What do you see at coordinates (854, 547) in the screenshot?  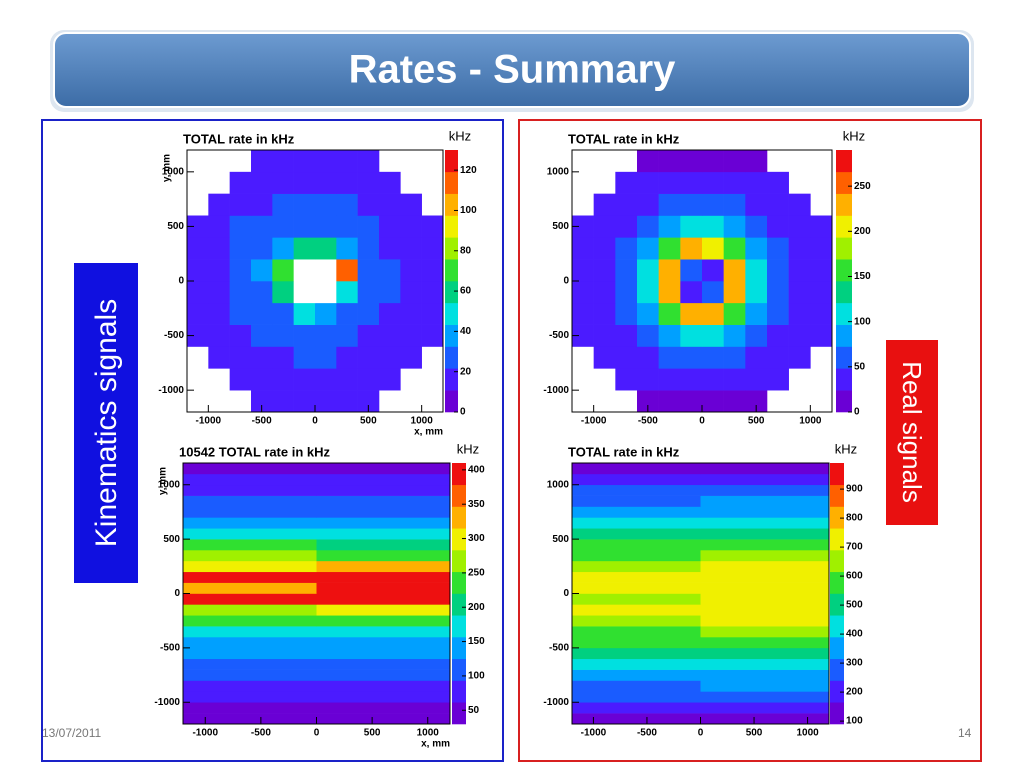 I see `z-tick-label: 700` at bounding box center [854, 547].